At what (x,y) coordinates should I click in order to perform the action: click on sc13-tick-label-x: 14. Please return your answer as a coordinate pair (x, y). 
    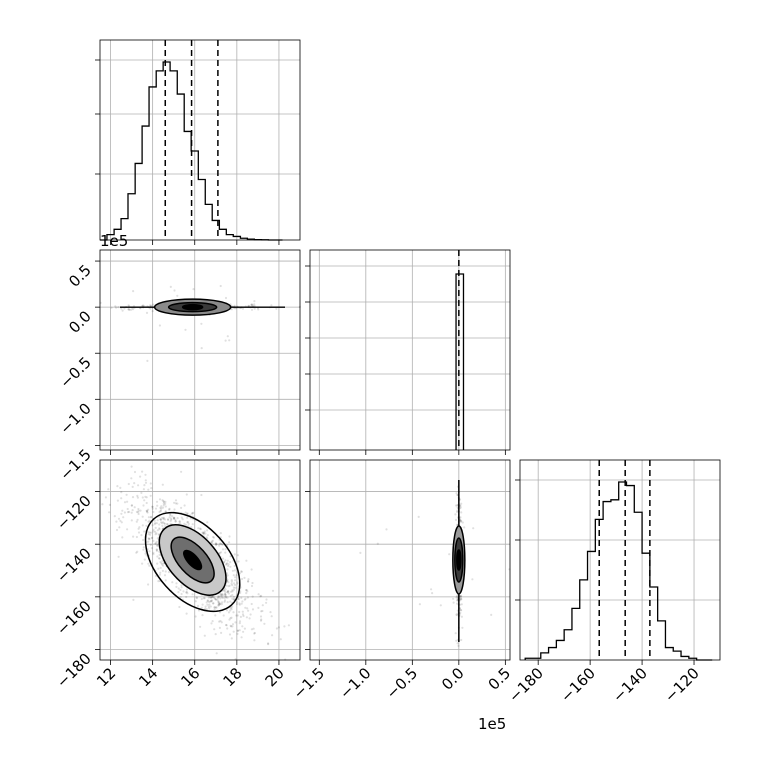
    Looking at the image, I should click on (148, 677).